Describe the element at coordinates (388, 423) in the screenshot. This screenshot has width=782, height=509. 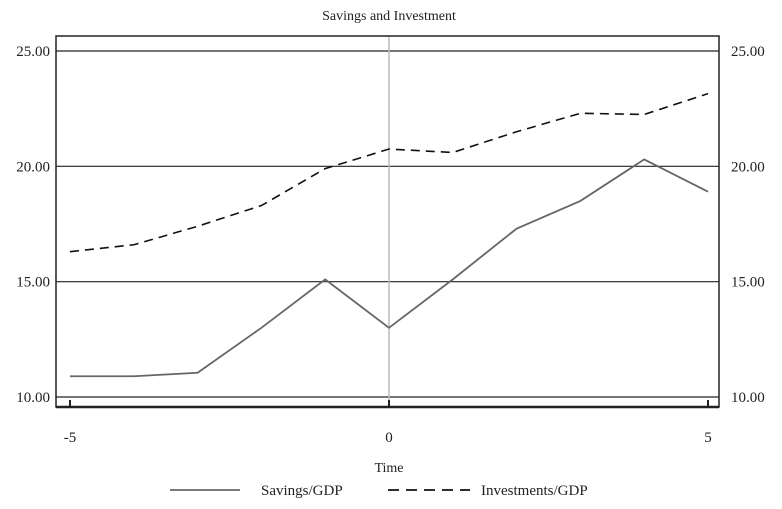
I see `x-axis-ticks: -5 0 5` at that location.